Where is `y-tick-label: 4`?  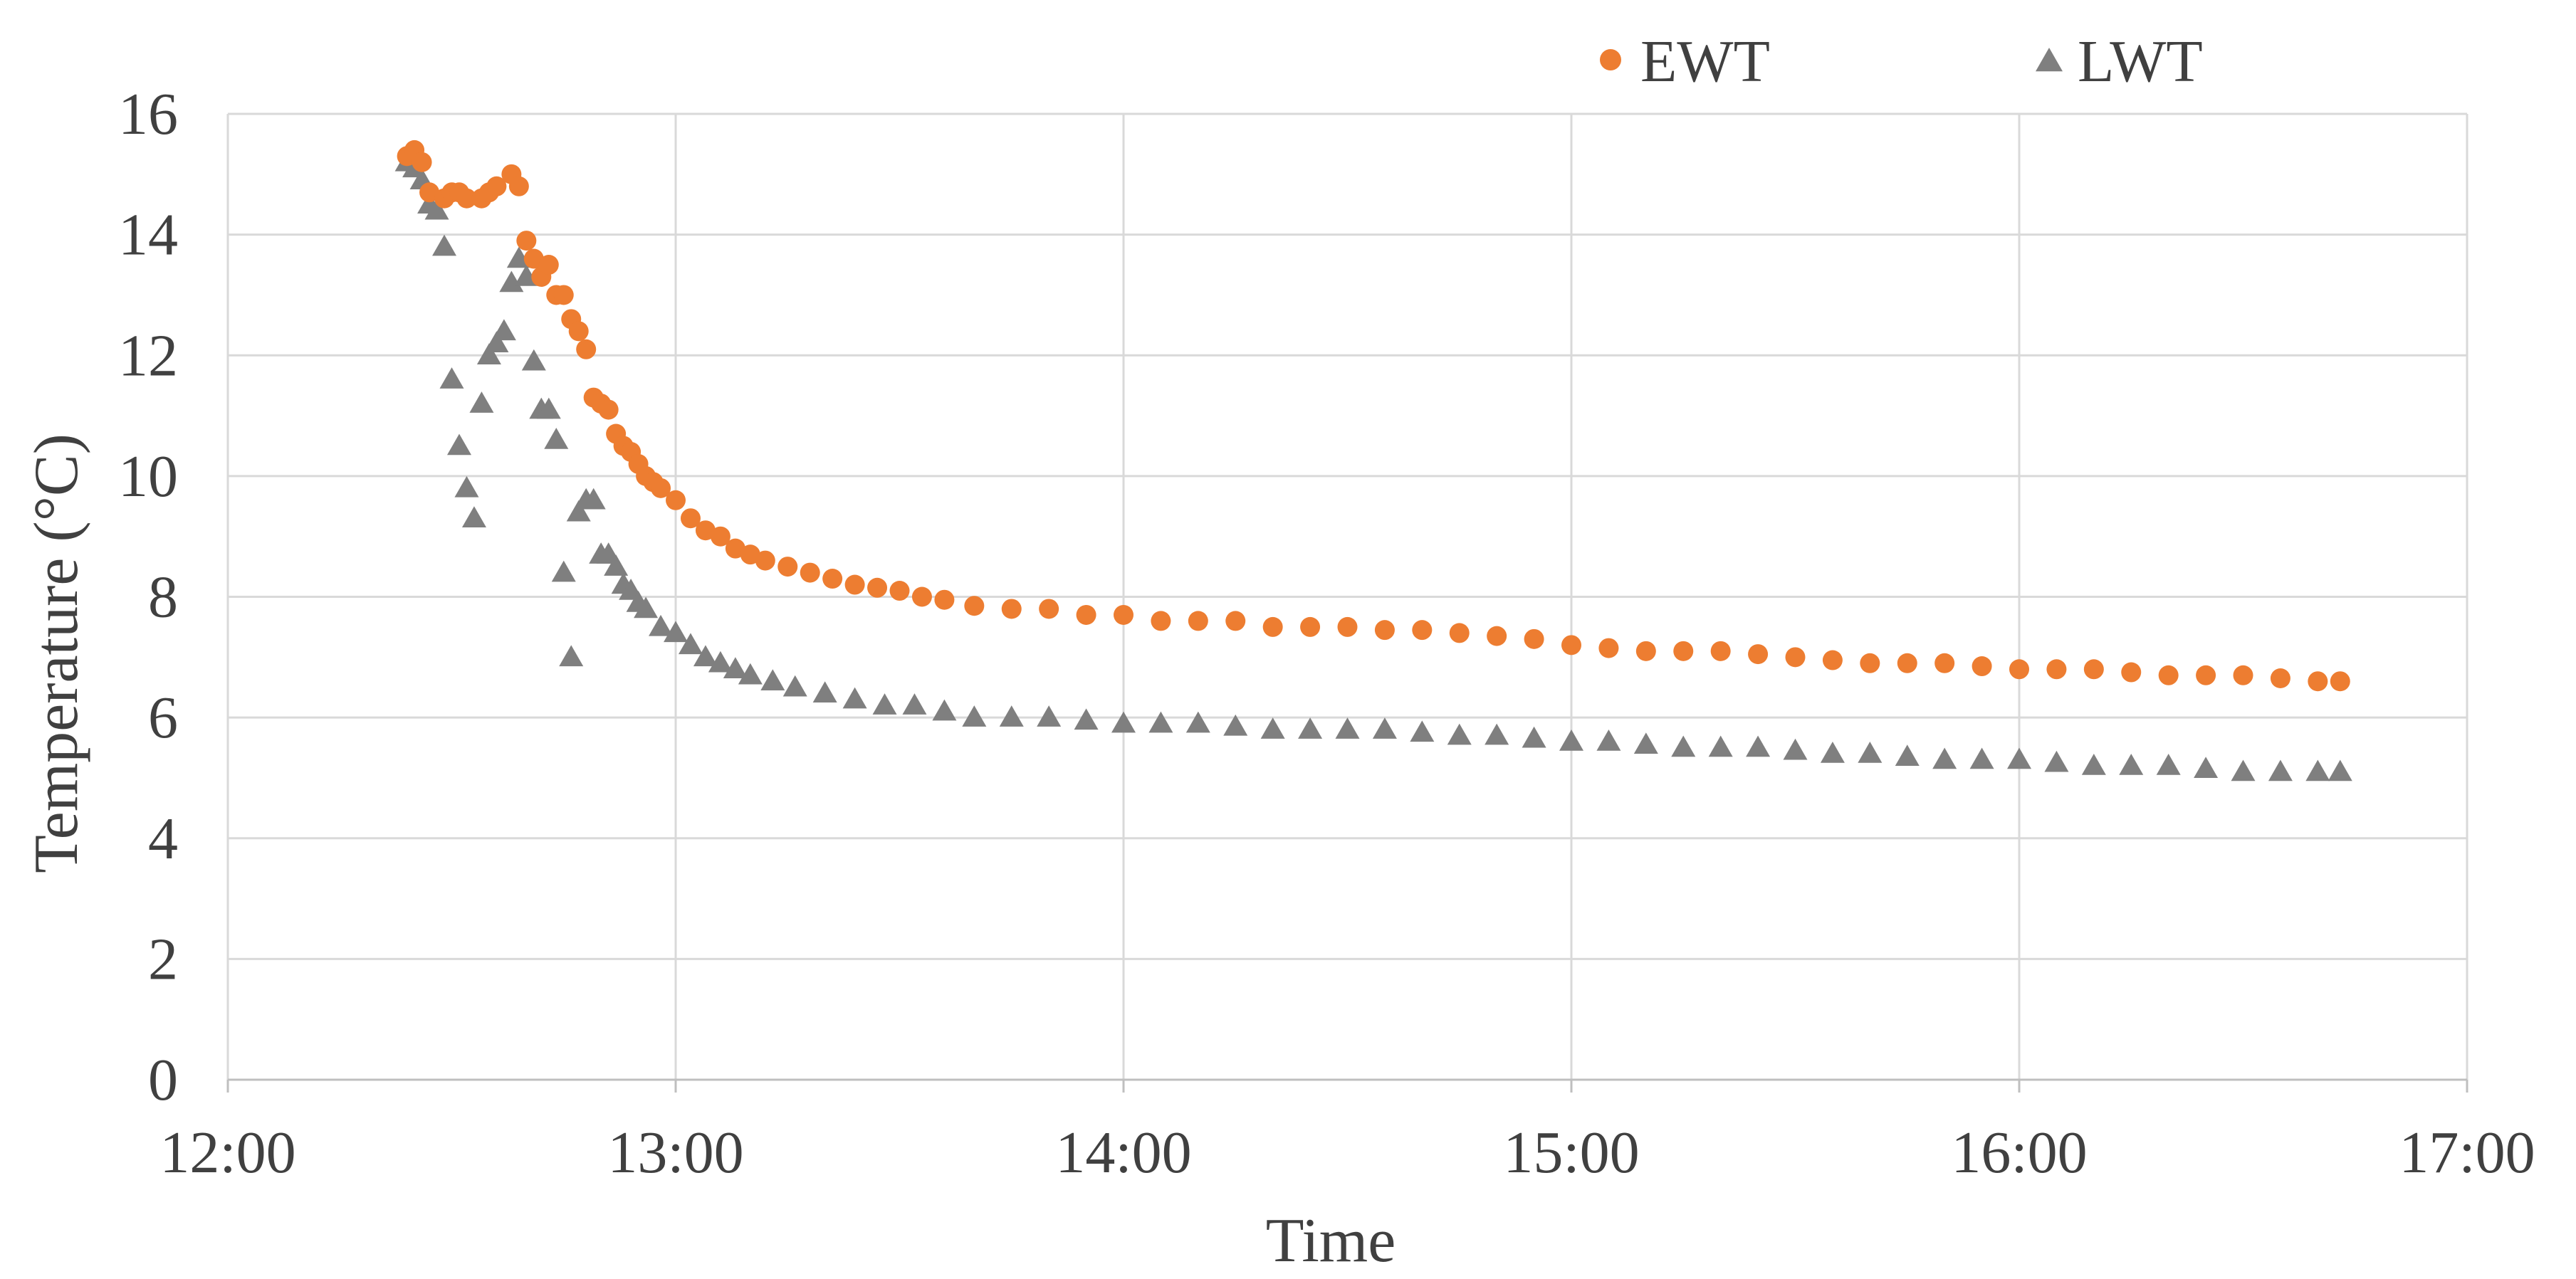 y-tick-label: 4 is located at coordinates (163, 839).